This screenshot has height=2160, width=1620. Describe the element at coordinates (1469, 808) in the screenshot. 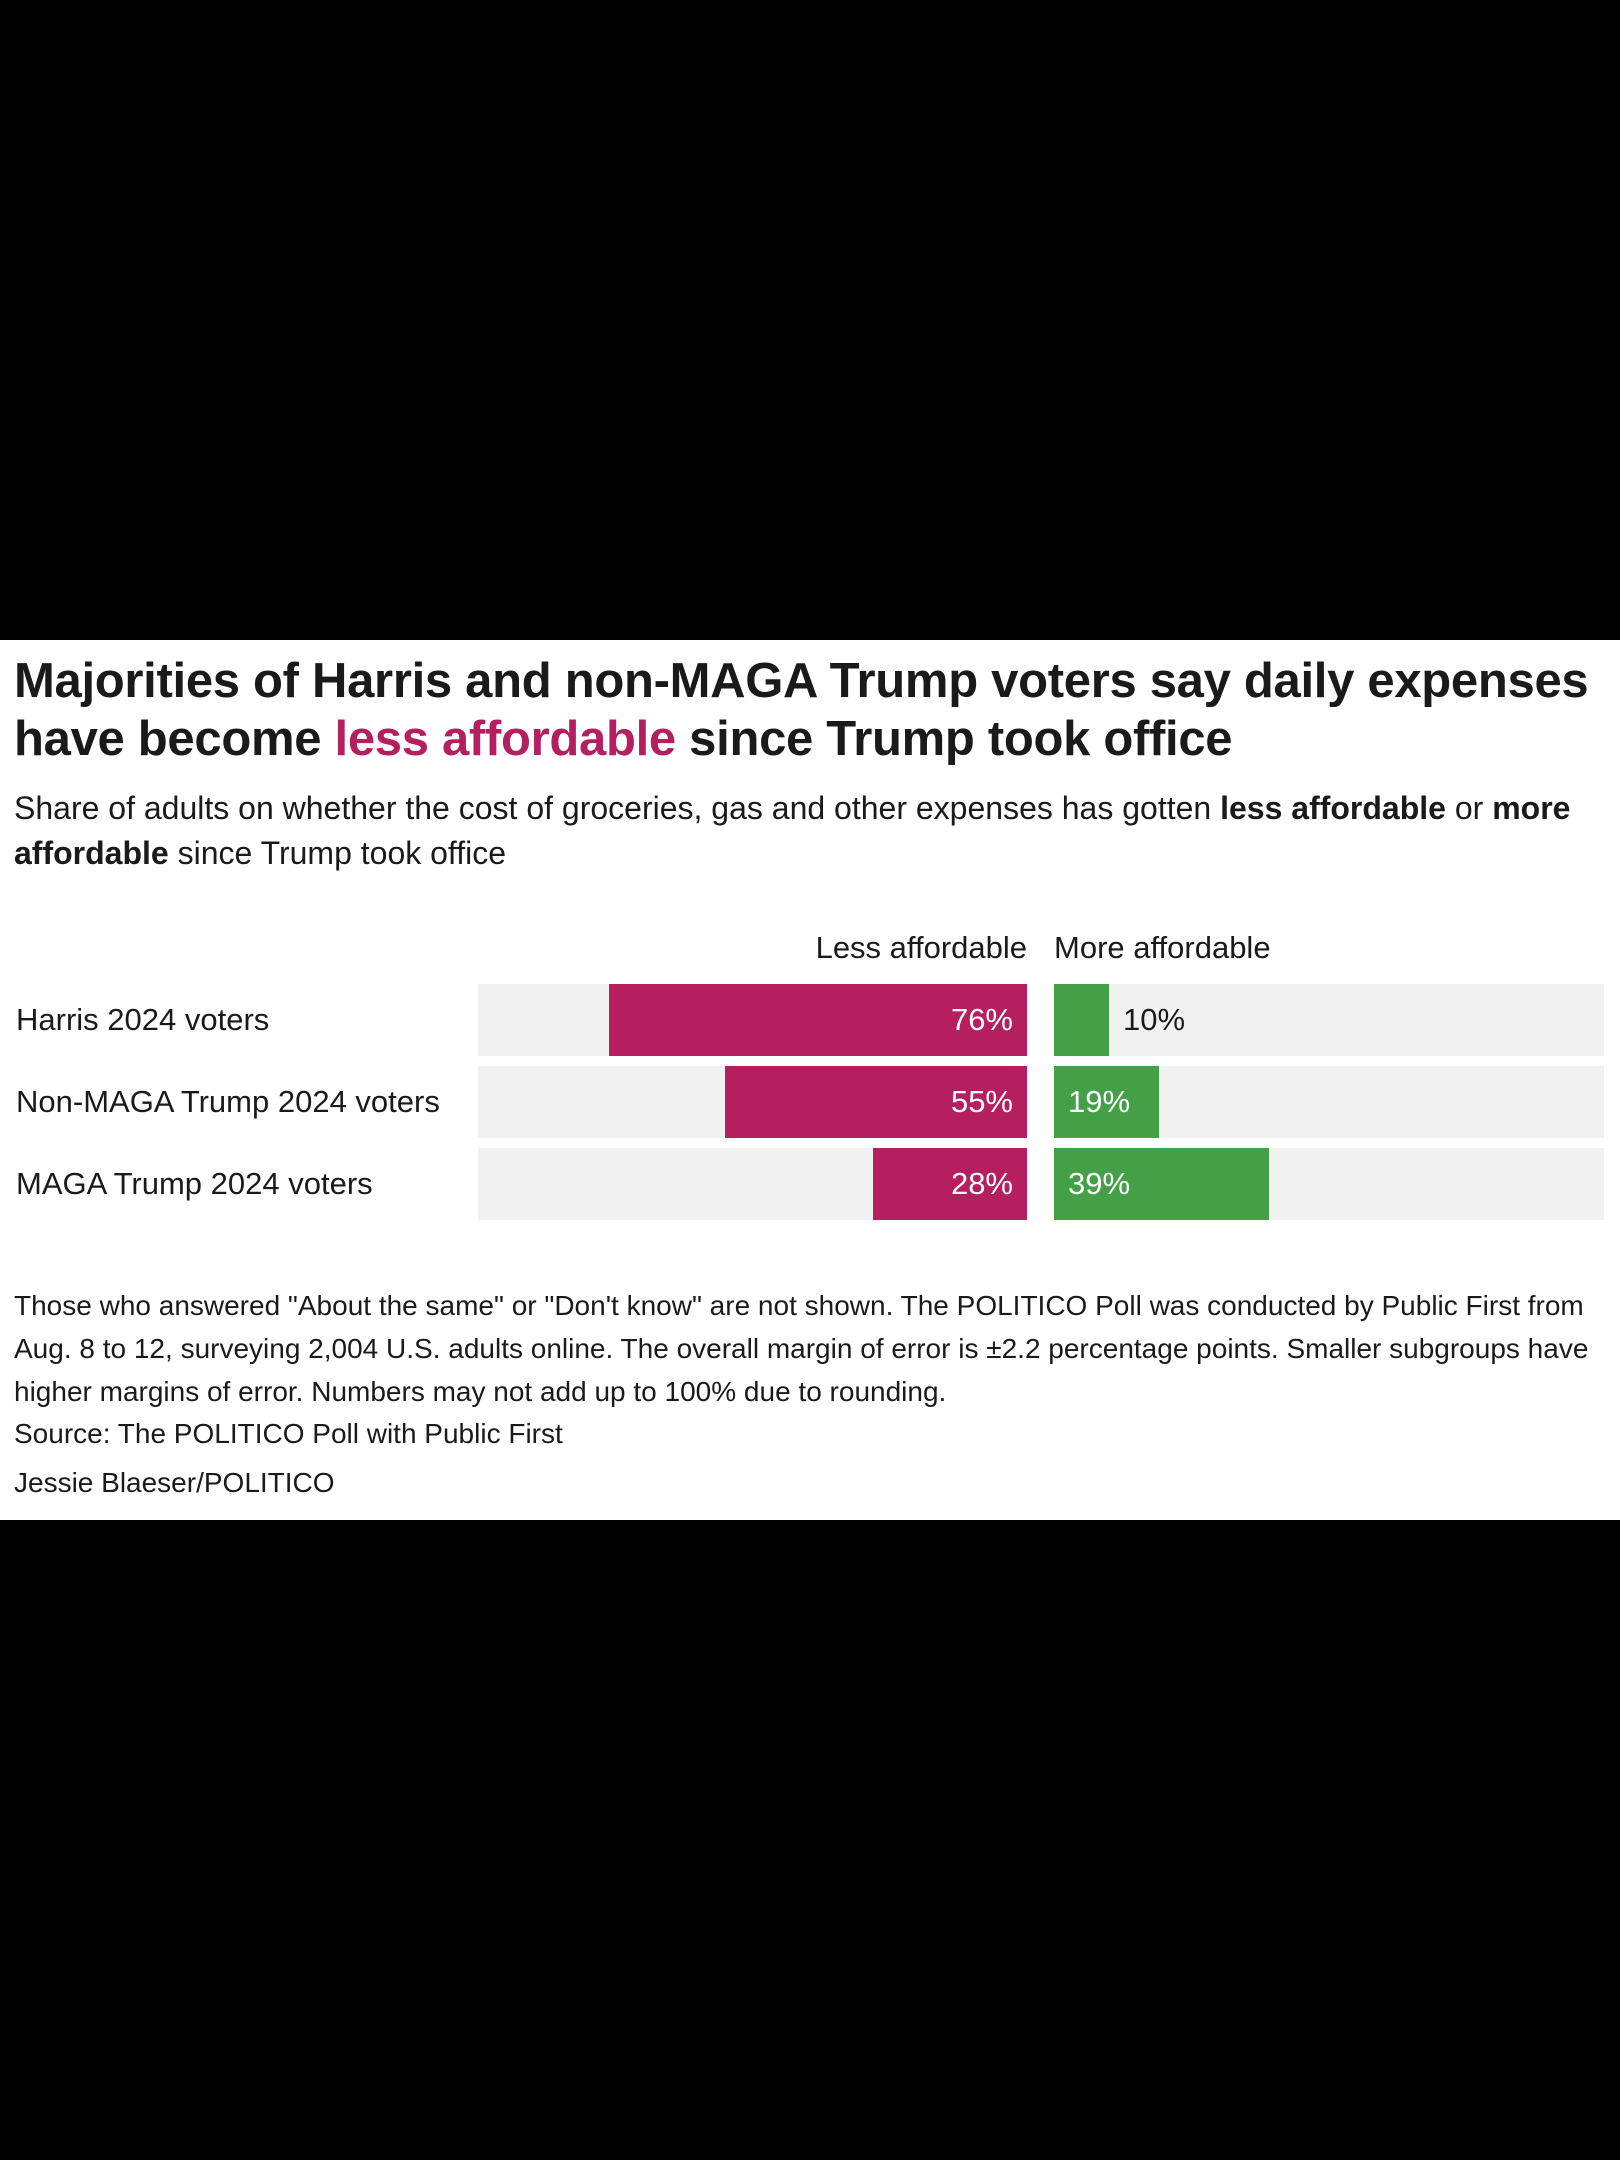

I see `subtitle-text-2: or` at that location.